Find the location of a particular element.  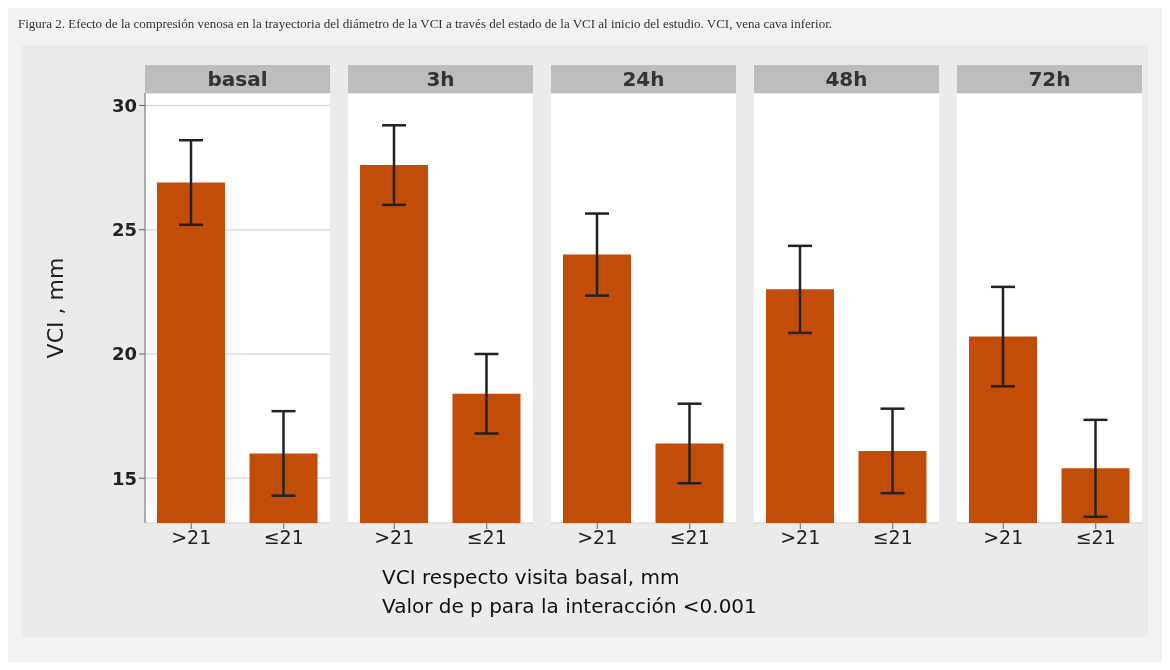

chart-title: 3h is located at coordinates (440, 79).